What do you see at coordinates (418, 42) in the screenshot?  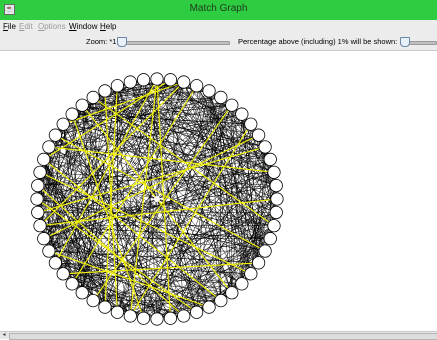 I see `percentage-slider` at bounding box center [418, 42].